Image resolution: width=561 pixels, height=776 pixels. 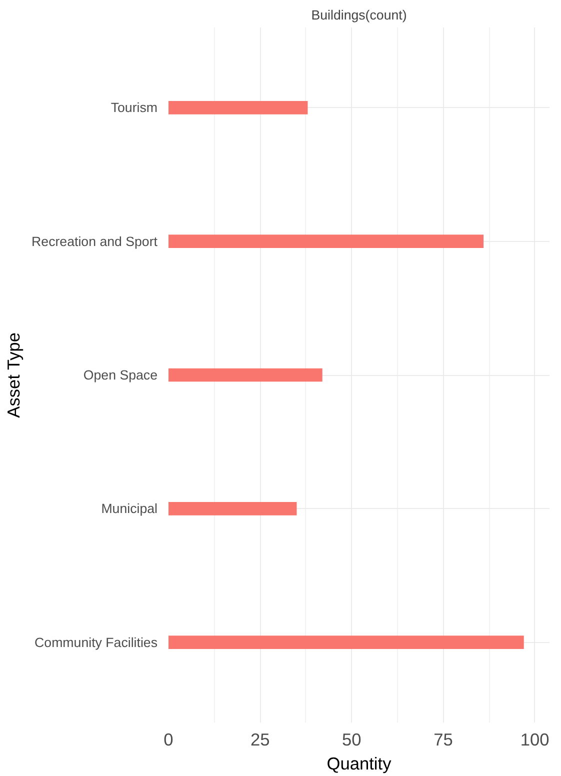 What do you see at coordinates (134, 108) in the screenshot?
I see `y-tick-label: Tourism` at bounding box center [134, 108].